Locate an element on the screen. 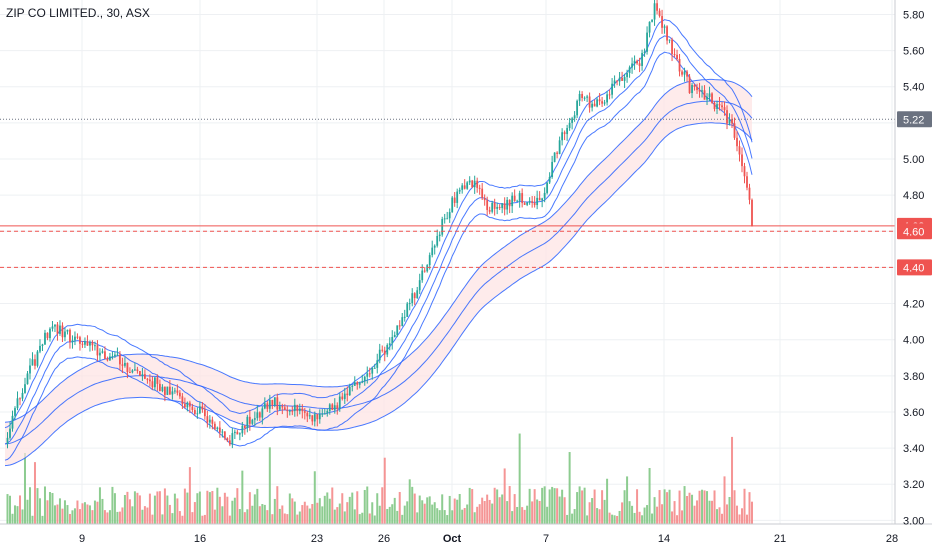 The image size is (932, 555). x-tick-label: 16 is located at coordinates (200, 539).